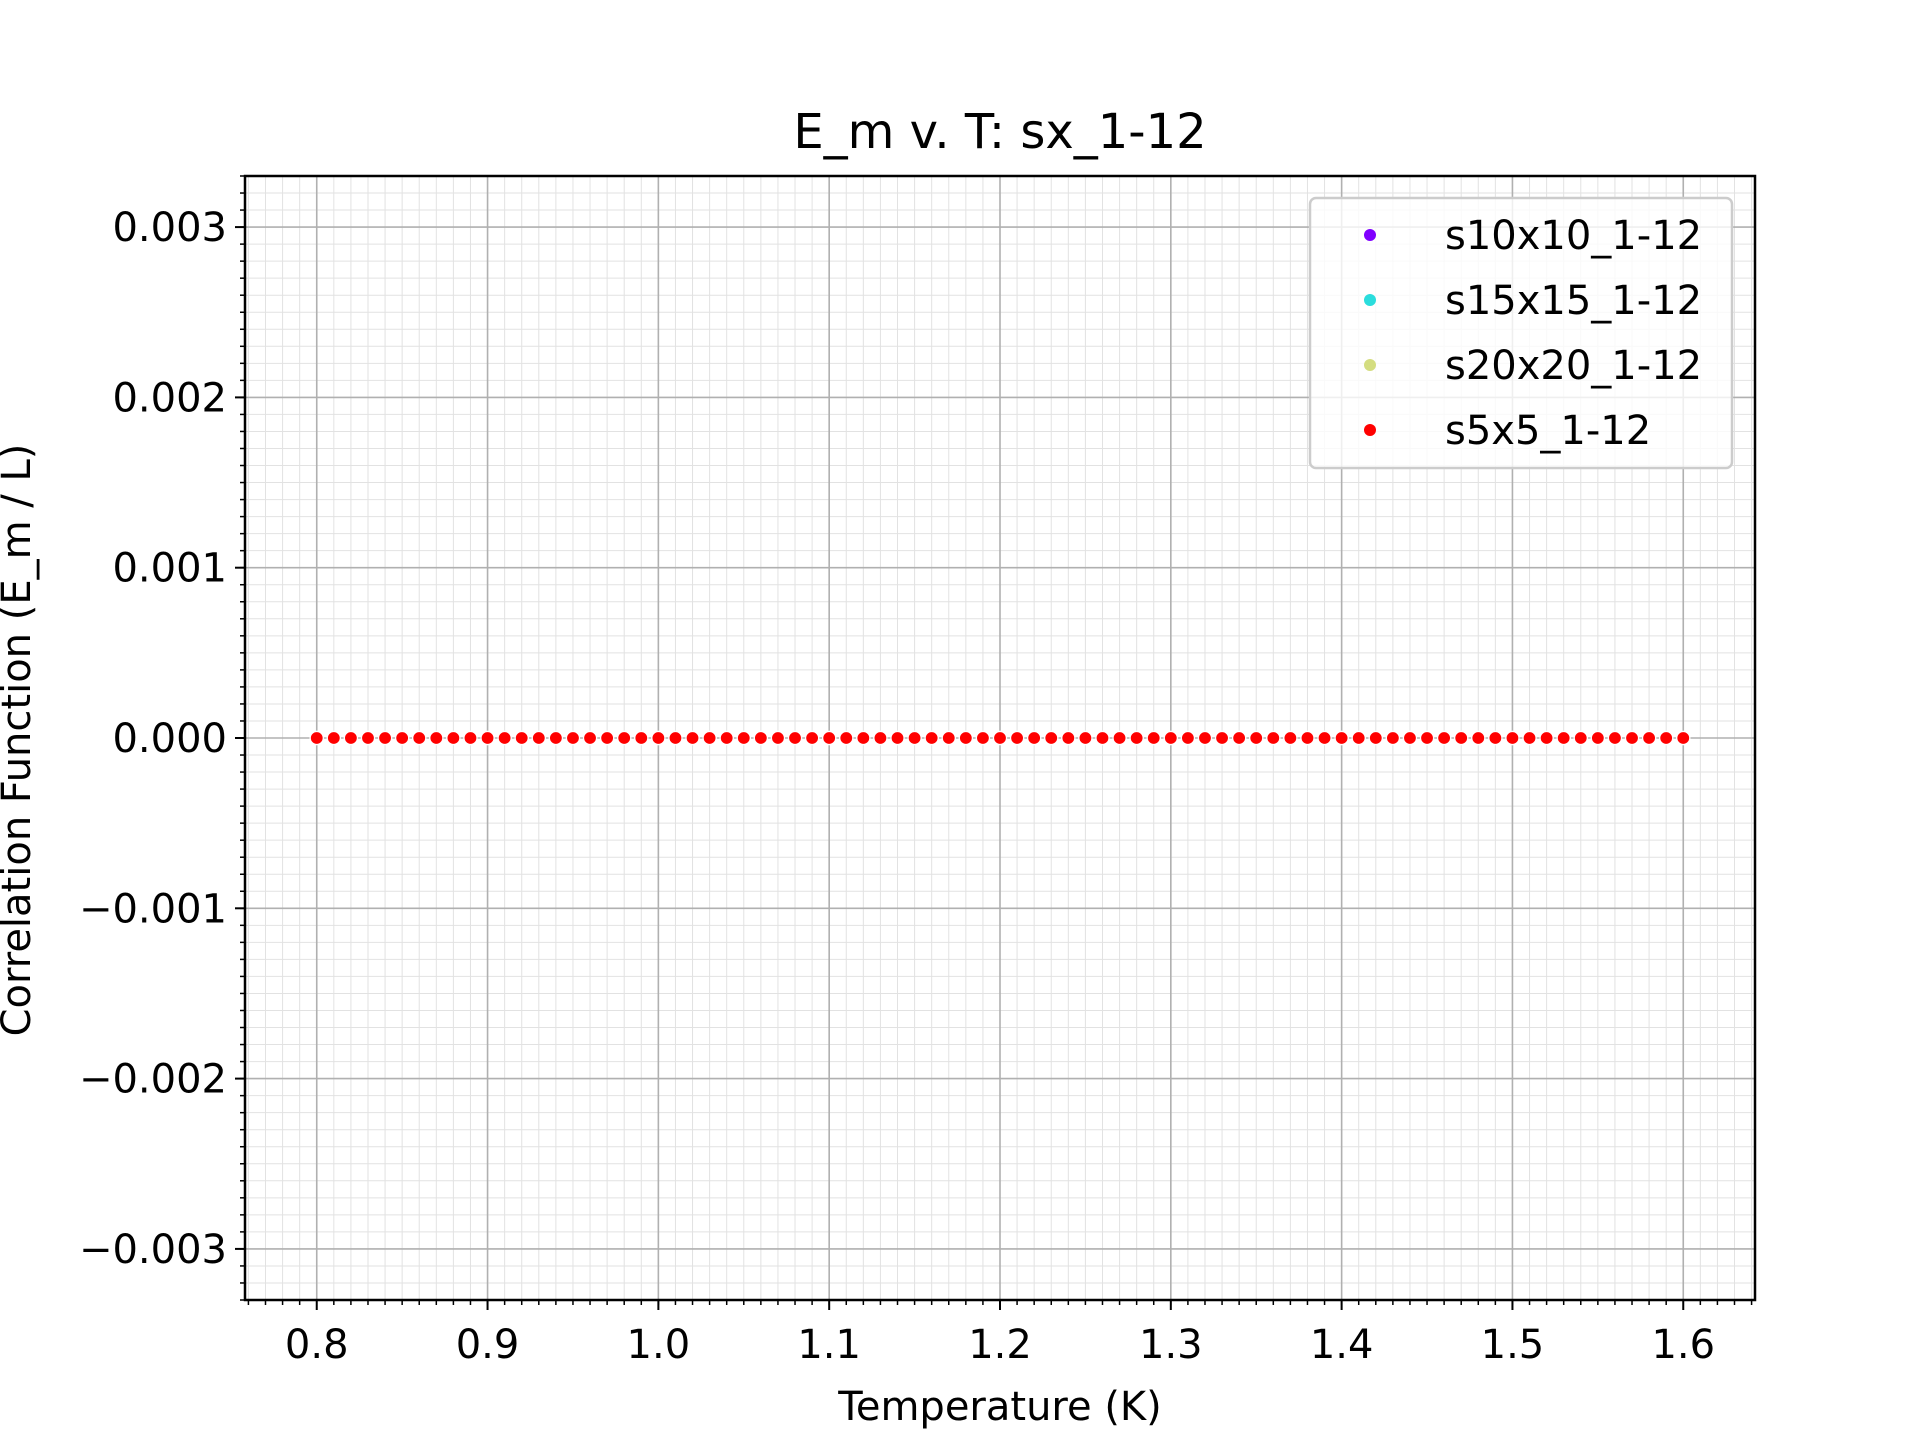 Image resolution: width=1920 pixels, height=1440 pixels. Describe the element at coordinates (1573, 301) in the screenshot. I see `legend-label: s15x15_1-12` at that location.